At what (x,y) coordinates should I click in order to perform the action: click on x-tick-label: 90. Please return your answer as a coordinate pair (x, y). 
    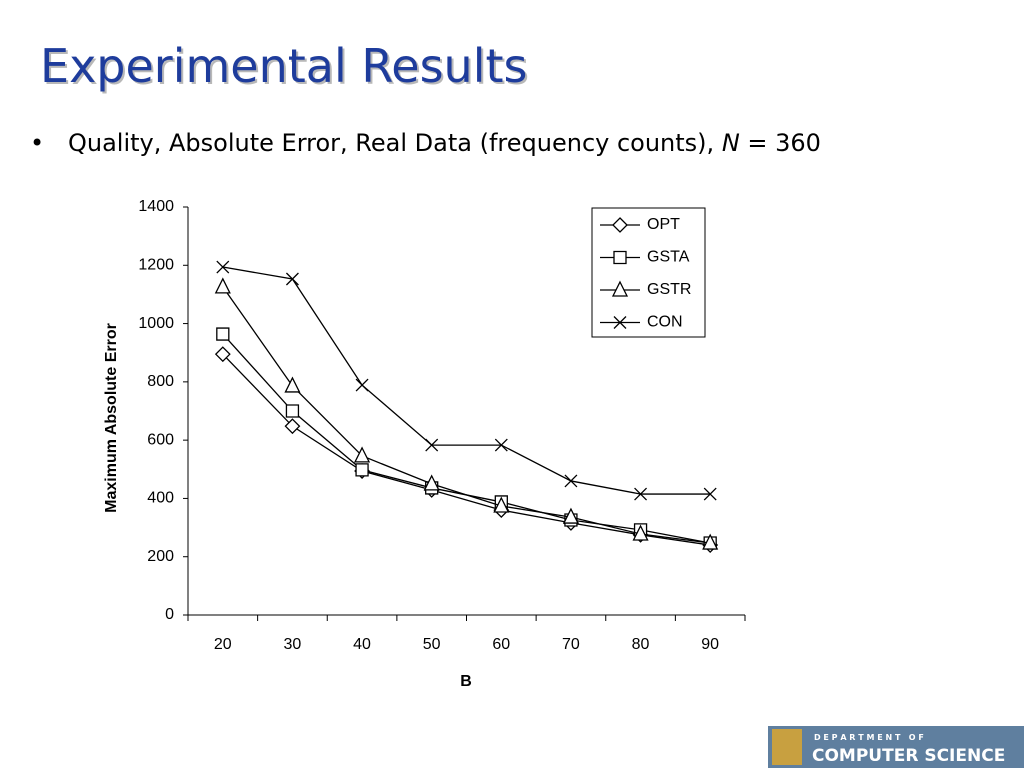
    Looking at the image, I should click on (710, 644).